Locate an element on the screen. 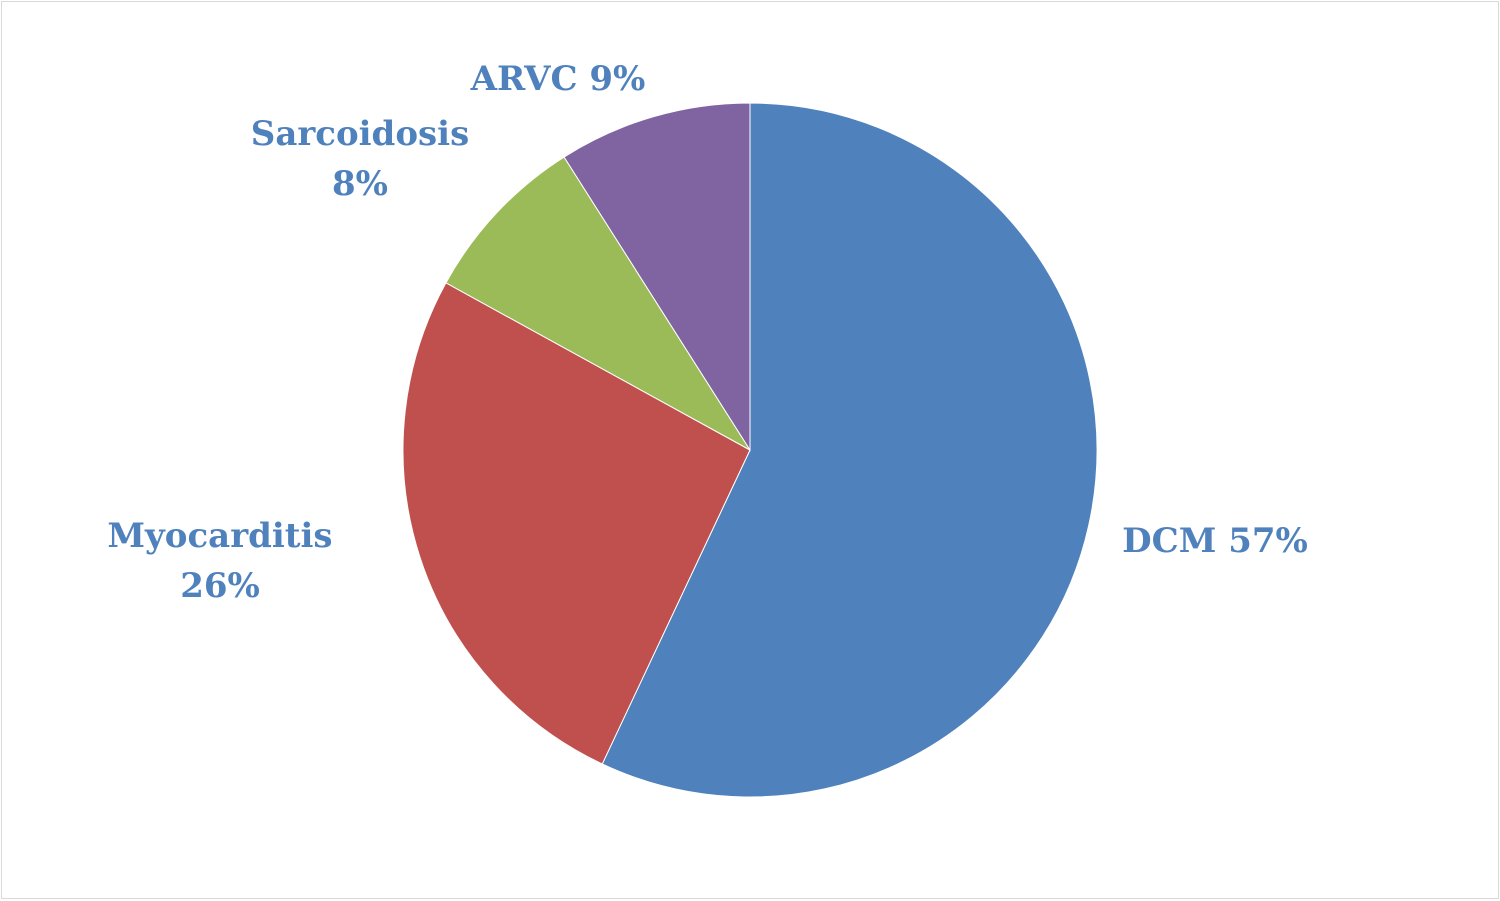 This screenshot has height=901, width=1500. pie-slice-sarcoidosis is located at coordinates (598, 303).